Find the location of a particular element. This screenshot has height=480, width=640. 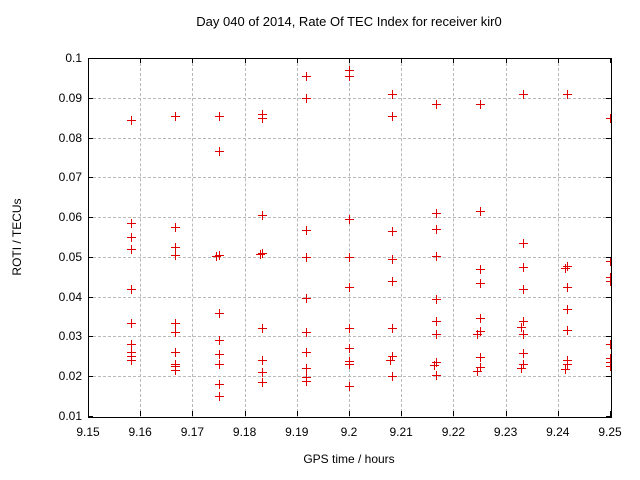

x-axis-label: GPS time / hours is located at coordinates (349, 459).